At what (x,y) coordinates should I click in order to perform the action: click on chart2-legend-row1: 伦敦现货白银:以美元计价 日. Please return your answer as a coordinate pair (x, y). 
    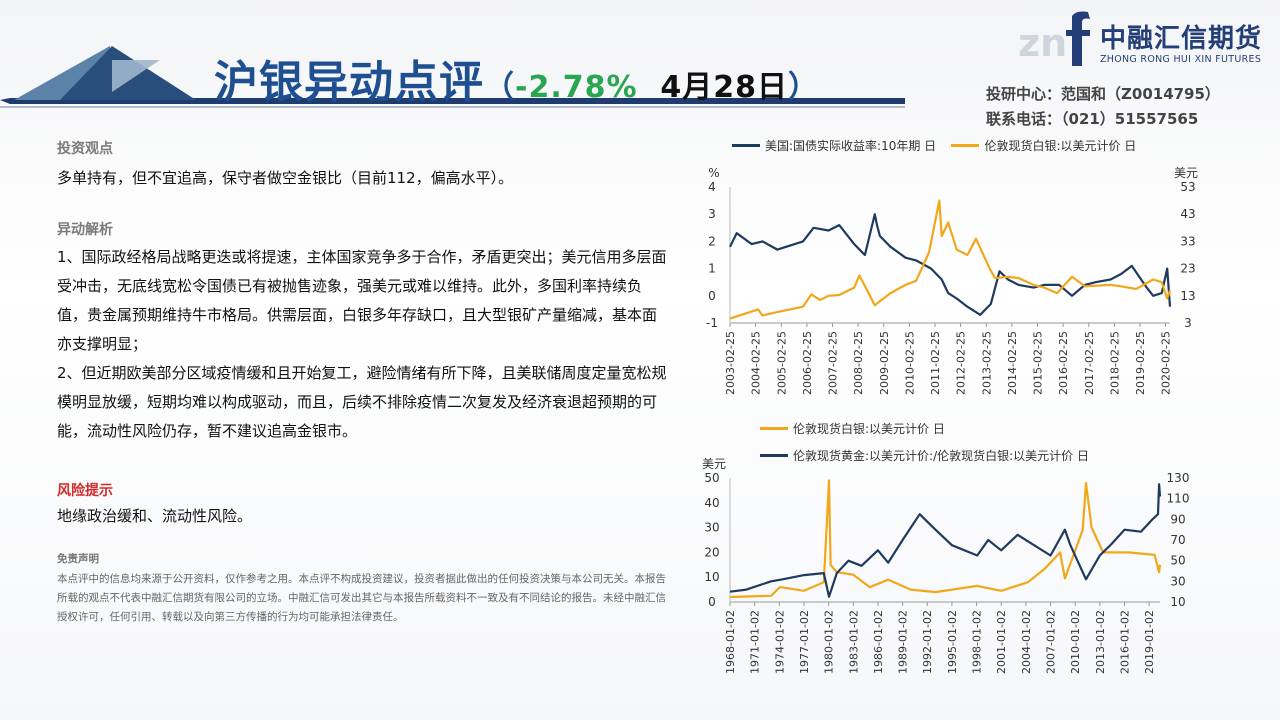
    Looking at the image, I should click on (852, 428).